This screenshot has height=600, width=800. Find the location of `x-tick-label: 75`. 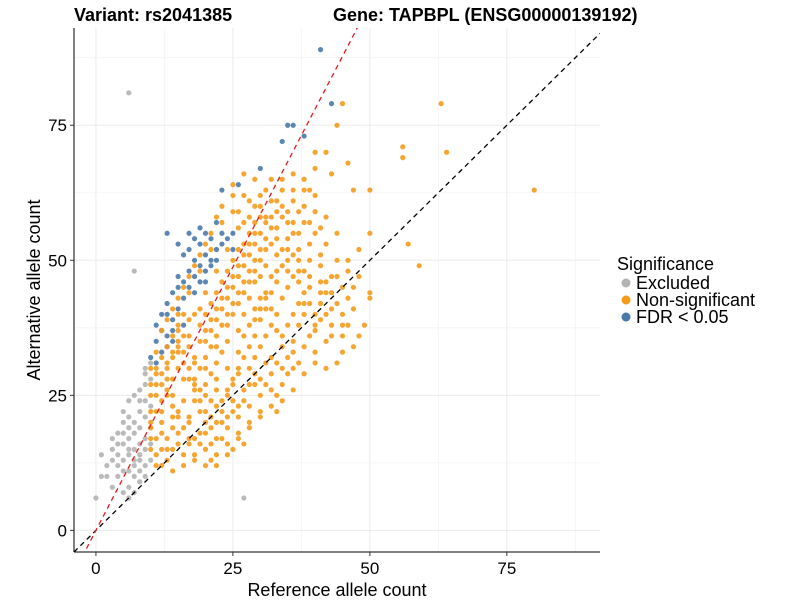

x-tick-label: 75 is located at coordinates (506, 568).